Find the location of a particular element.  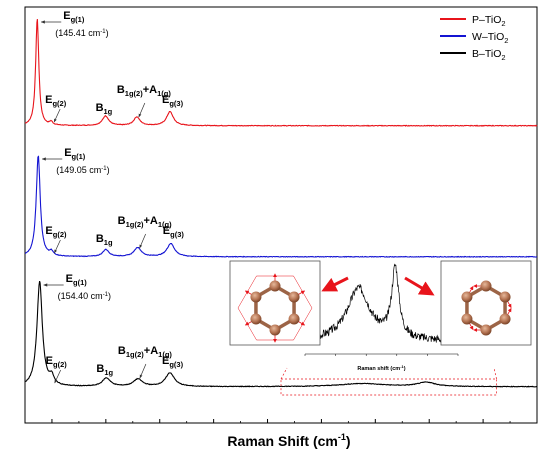

peak-label-1-2: B1g is located at coordinates (104, 240).